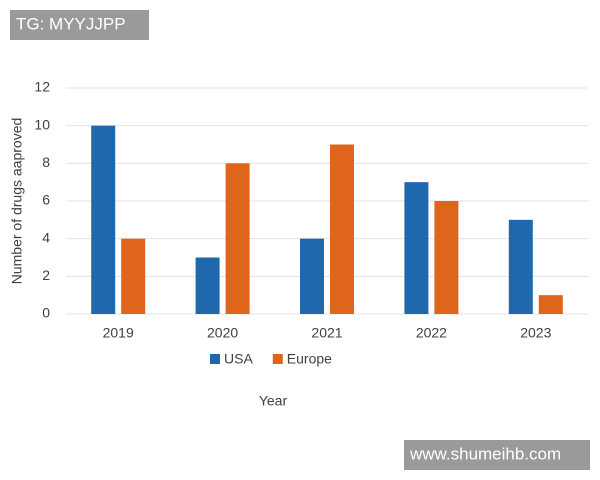 The image size is (600, 480). Describe the element at coordinates (485, 453) in the screenshot. I see `watermark-text: www.shumeihb.com` at that location.